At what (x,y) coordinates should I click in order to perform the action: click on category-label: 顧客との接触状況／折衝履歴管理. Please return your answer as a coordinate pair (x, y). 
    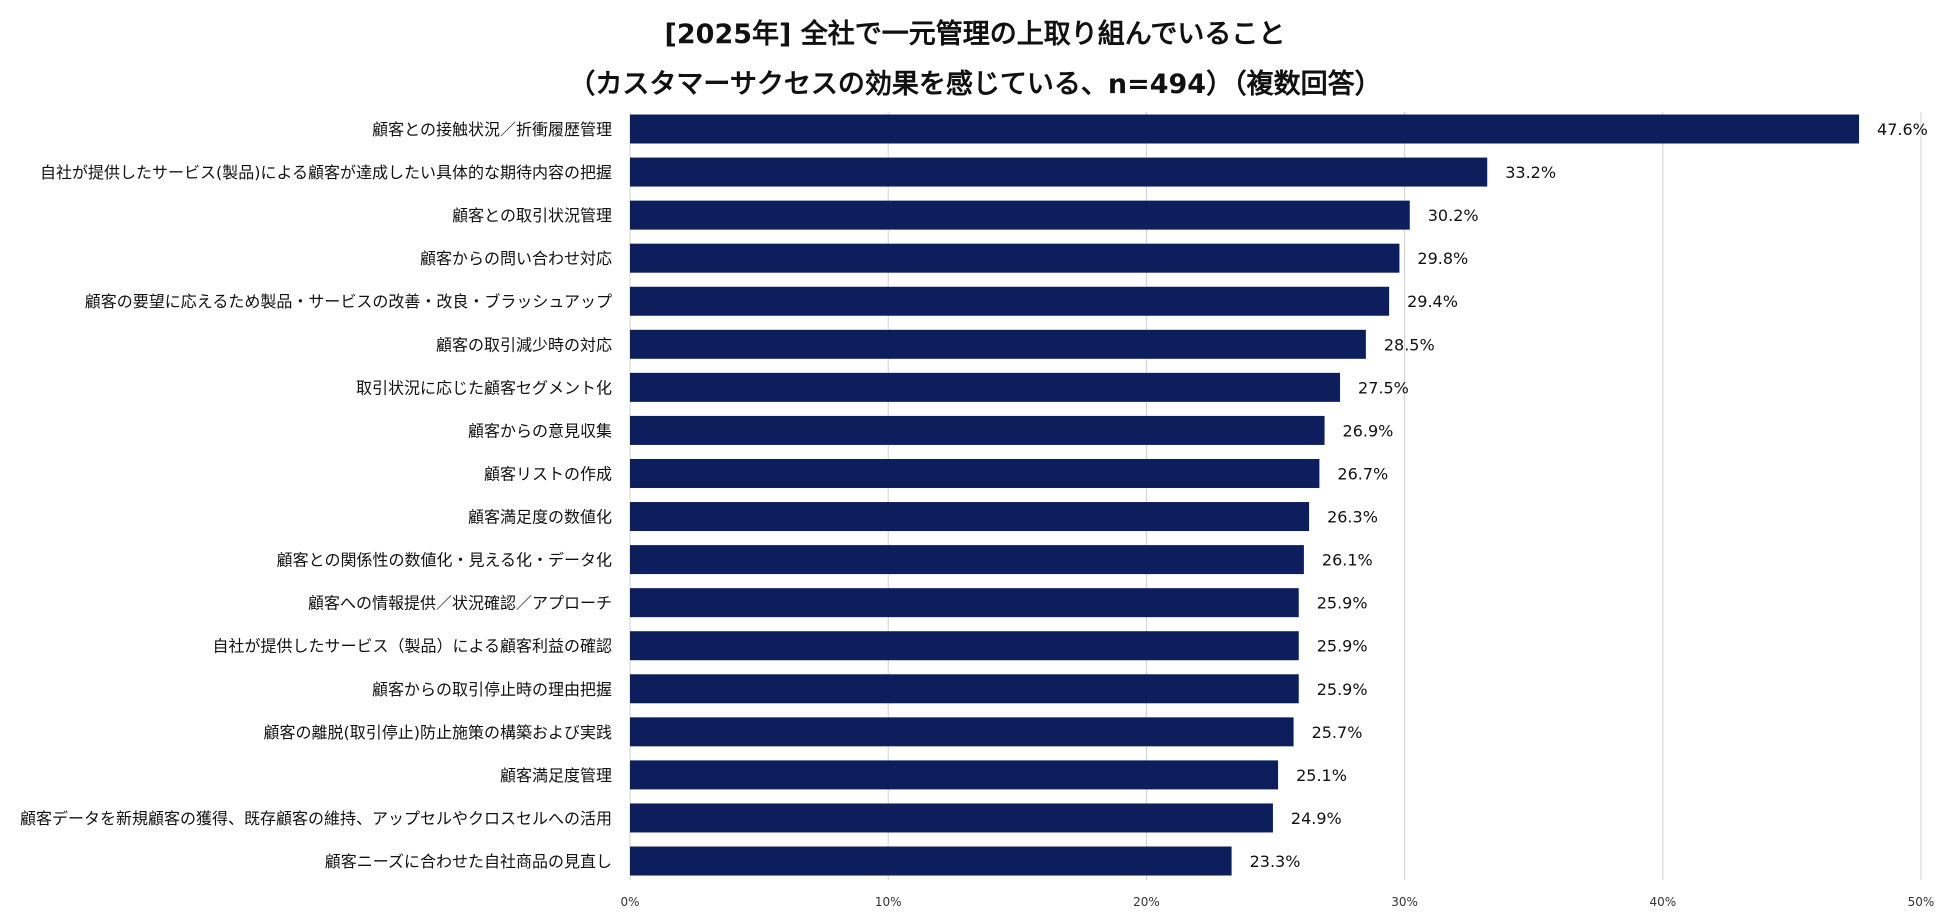
    Looking at the image, I should click on (492, 129).